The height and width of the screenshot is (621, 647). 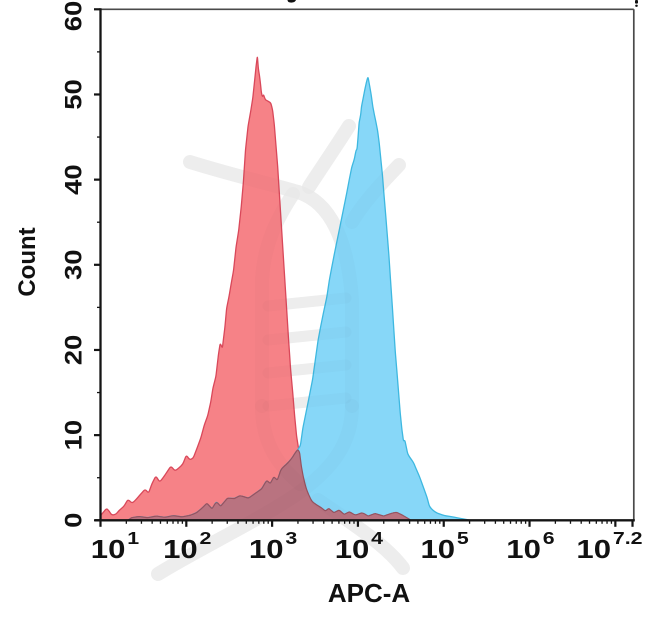 What do you see at coordinates (73, 179) in the screenshot?
I see `y-tick-label: 40` at bounding box center [73, 179].